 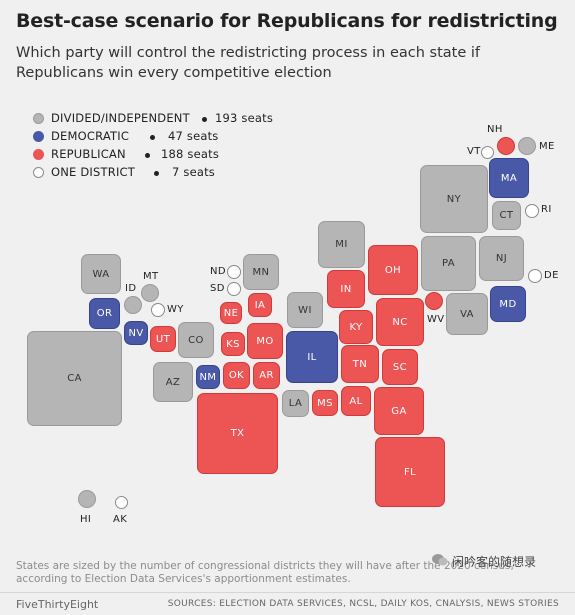 What do you see at coordinates (193, 136) in the screenshot?
I see `legend-count: 47 seats` at bounding box center [193, 136].